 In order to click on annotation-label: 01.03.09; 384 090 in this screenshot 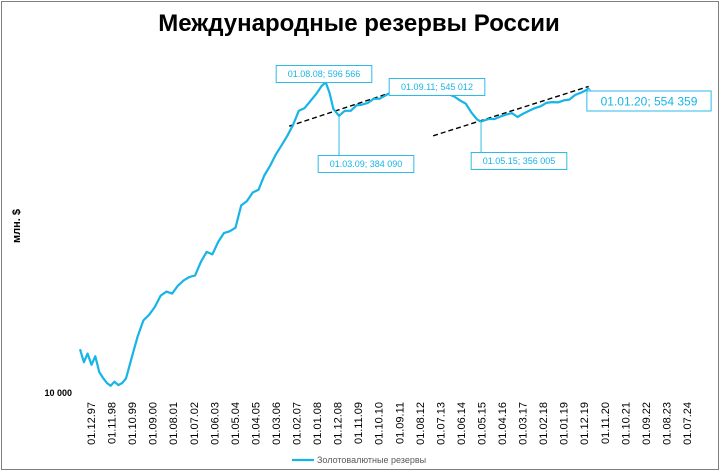, I will do `click(366, 164)`.